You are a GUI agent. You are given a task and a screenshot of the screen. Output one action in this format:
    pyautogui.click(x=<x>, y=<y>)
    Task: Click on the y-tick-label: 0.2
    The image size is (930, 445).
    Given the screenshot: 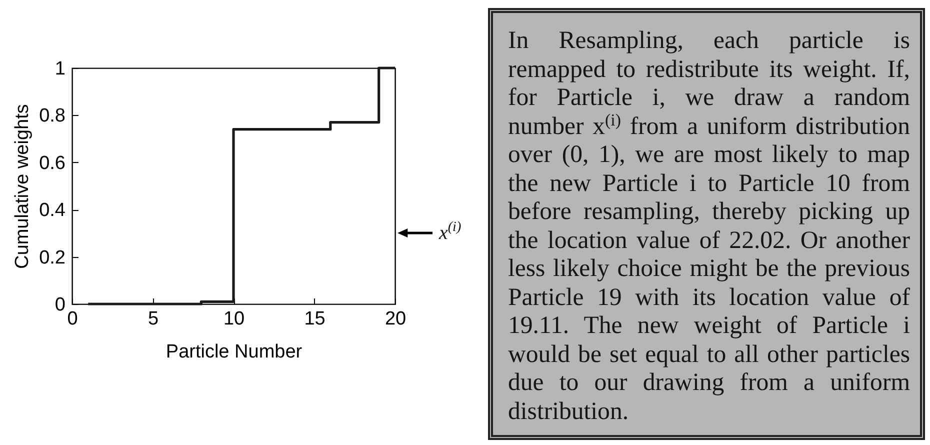 What is the action you would take?
    pyautogui.click(x=52, y=257)
    